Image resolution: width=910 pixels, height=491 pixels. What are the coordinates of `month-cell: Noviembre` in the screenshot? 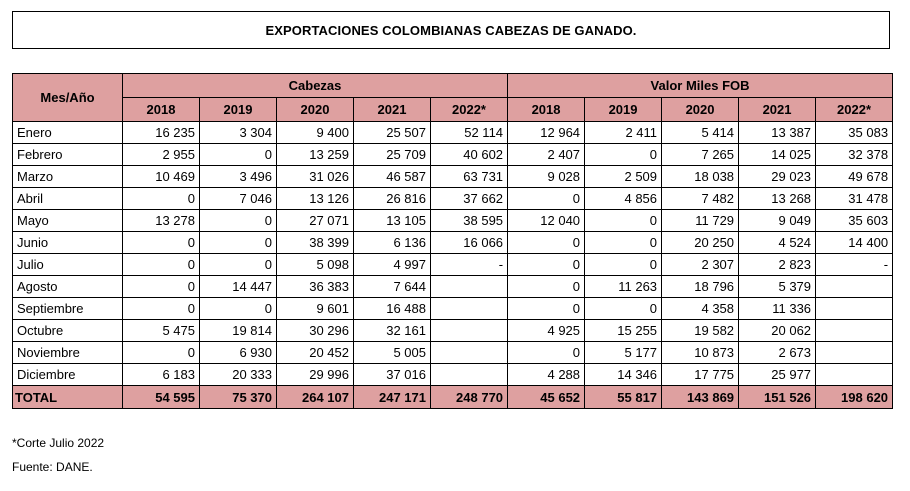 It's located at (67, 352).